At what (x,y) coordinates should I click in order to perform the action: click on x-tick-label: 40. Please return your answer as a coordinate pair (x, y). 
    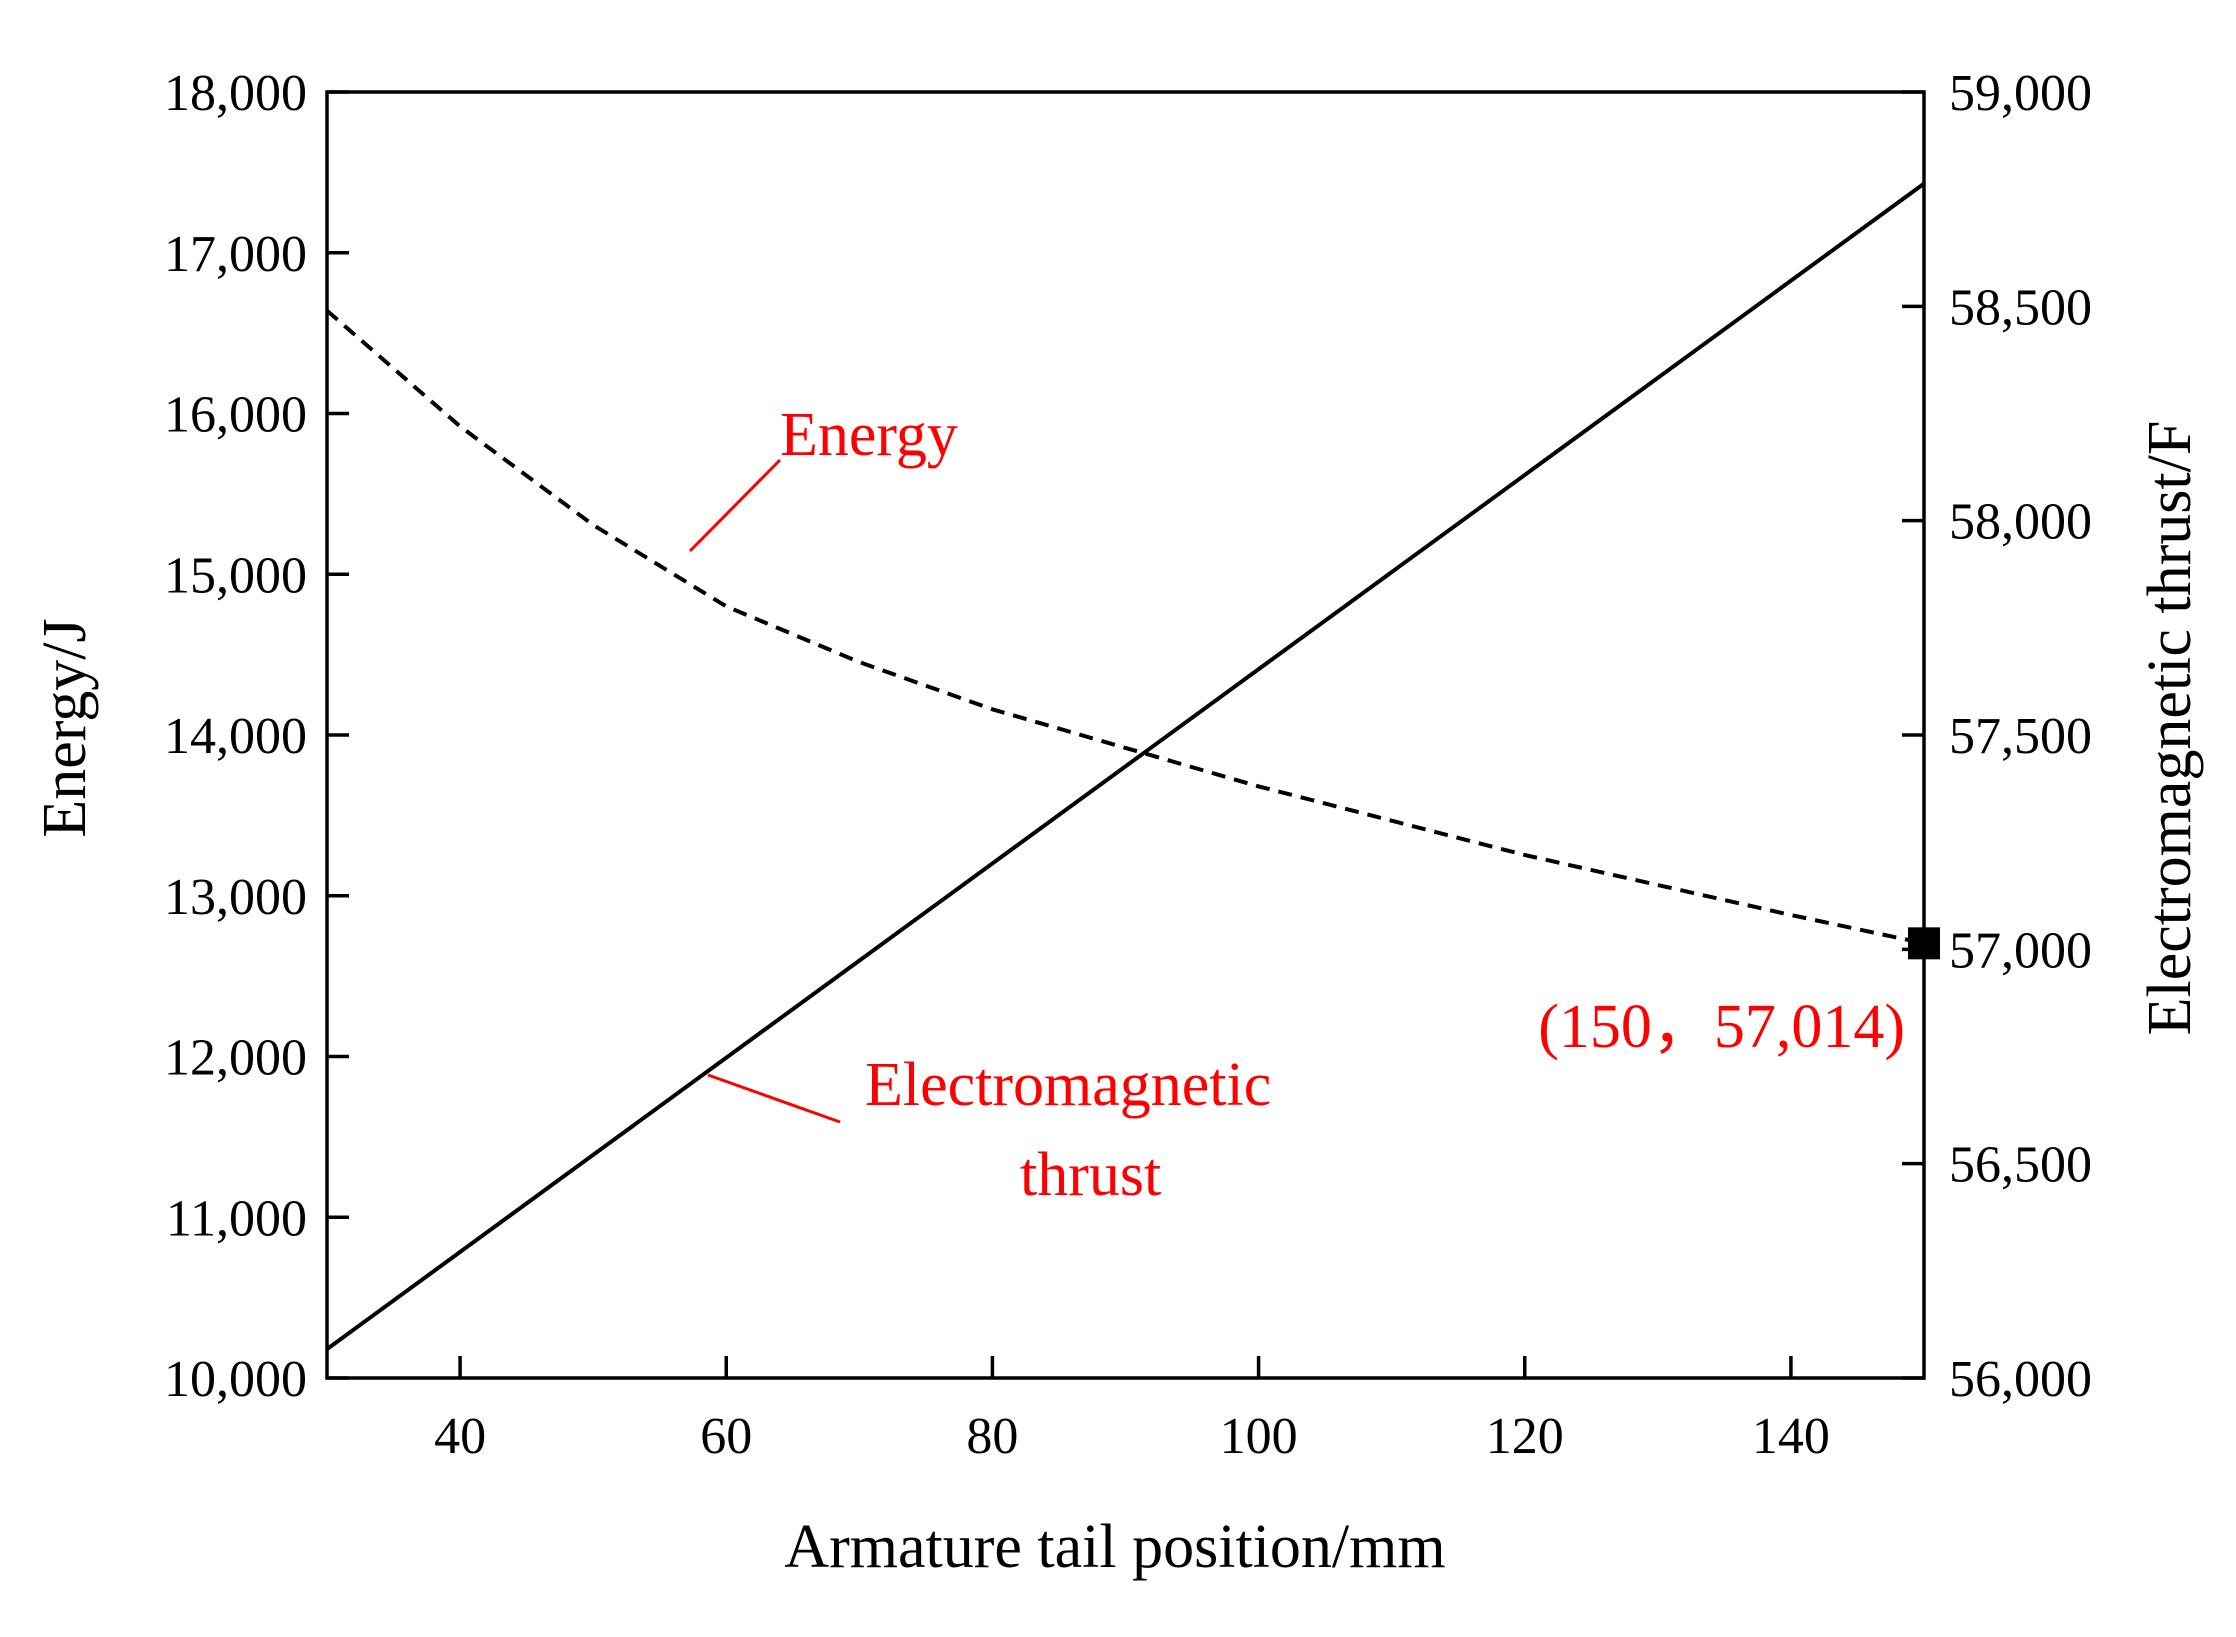
    Looking at the image, I should click on (460, 1436).